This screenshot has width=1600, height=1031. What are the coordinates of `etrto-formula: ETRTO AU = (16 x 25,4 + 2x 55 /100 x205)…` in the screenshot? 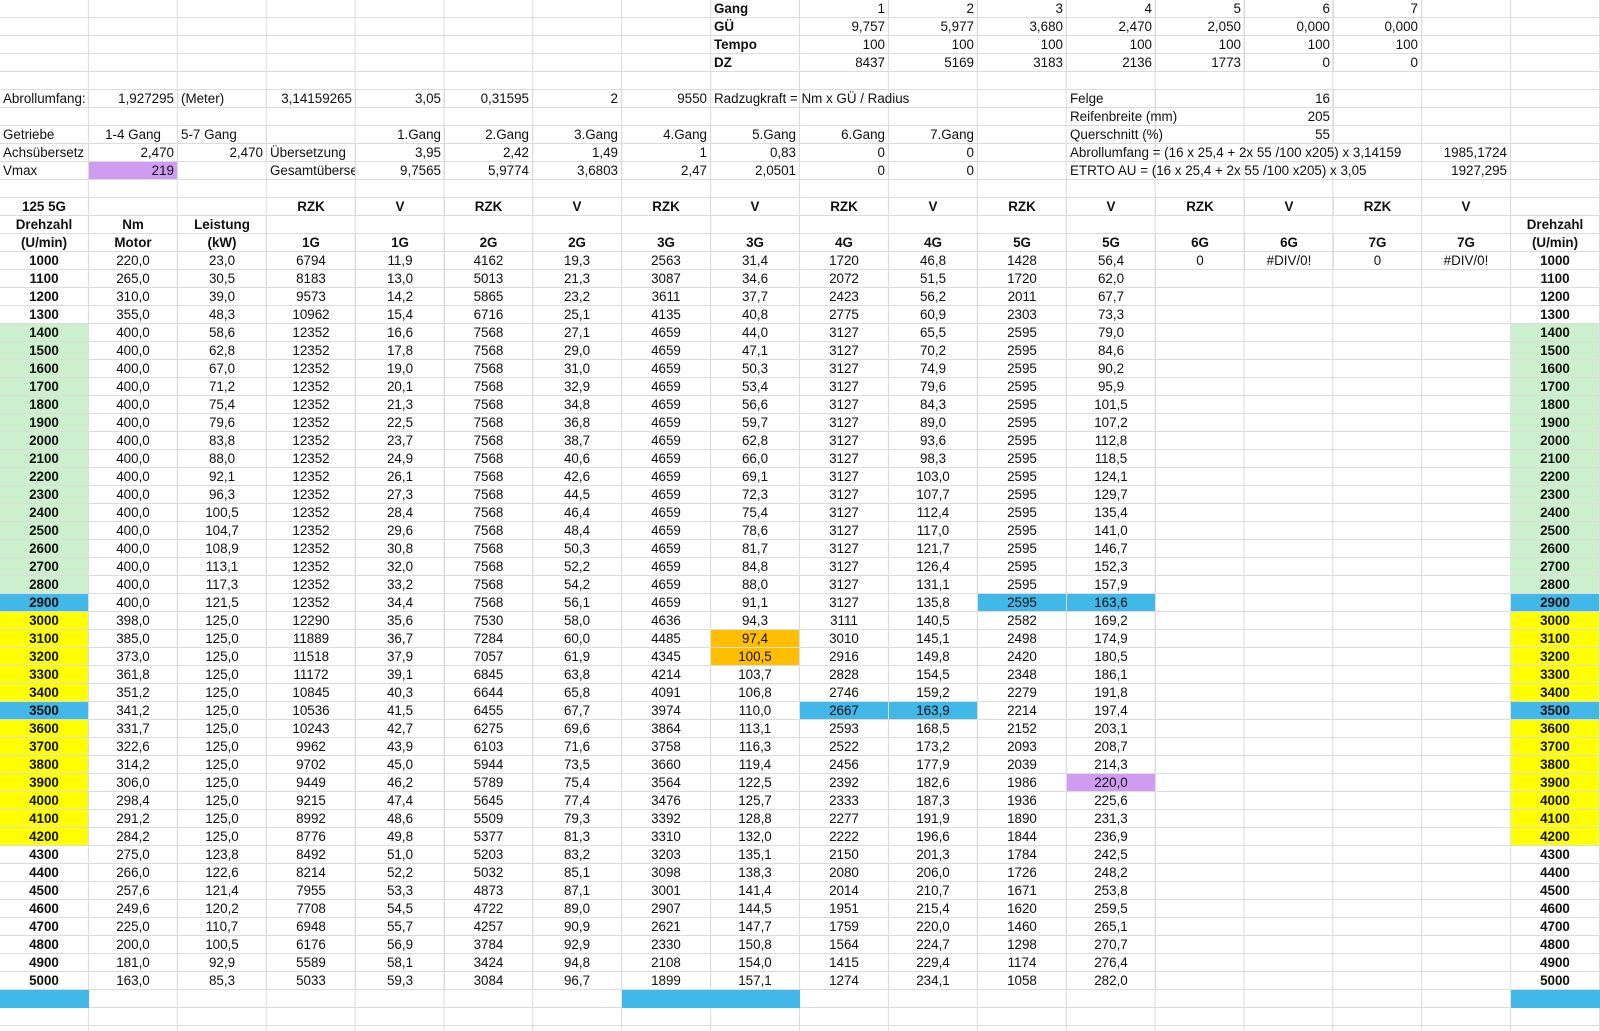 It's located at (1217, 171).